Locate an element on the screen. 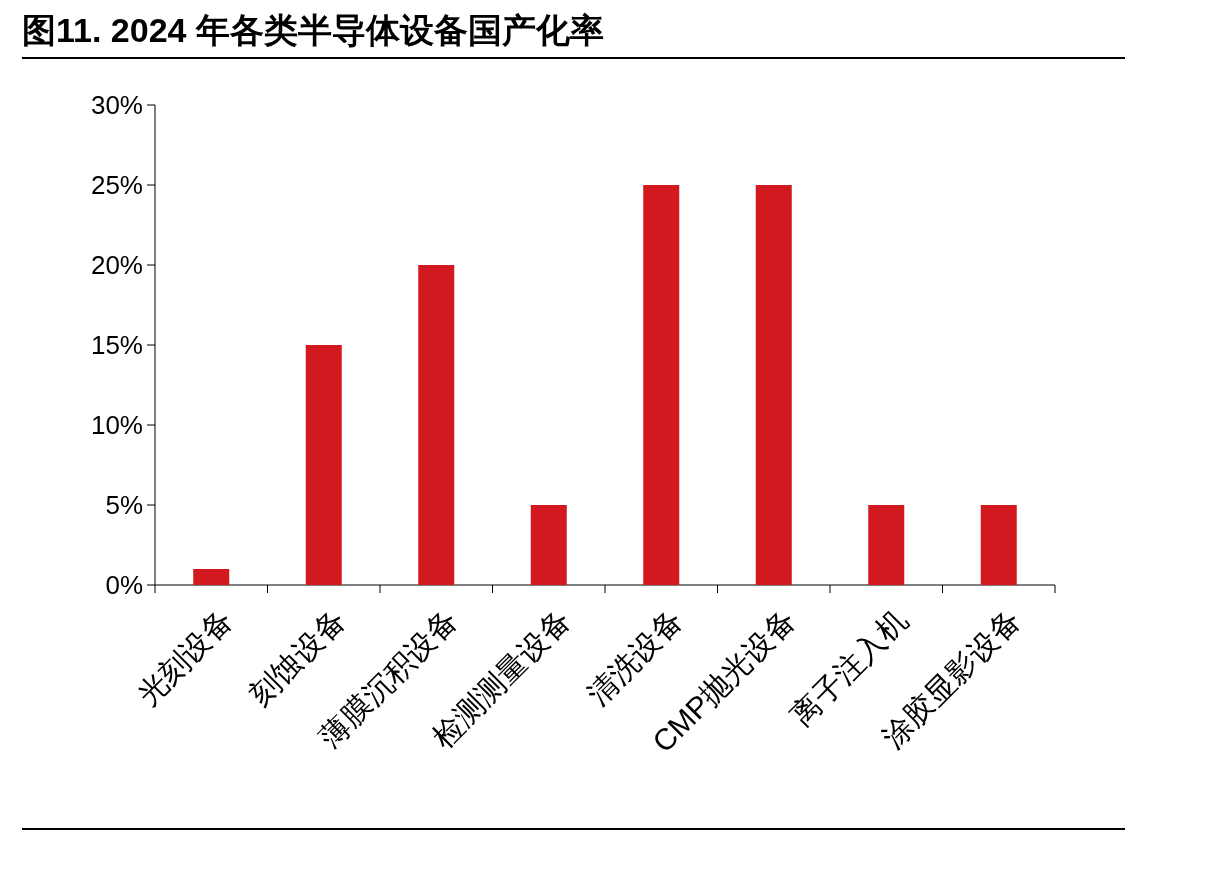 This screenshot has width=1217, height=889. chart-title: 图11. 2024 年各类半导体设备国产化率 is located at coordinates (313, 30).